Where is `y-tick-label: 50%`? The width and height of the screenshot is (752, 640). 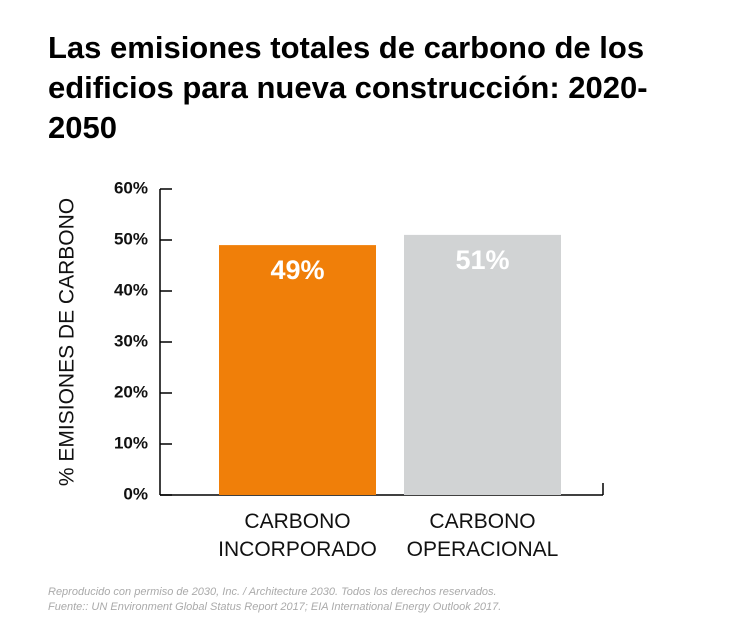 y-tick-label: 50% is located at coordinates (131, 238).